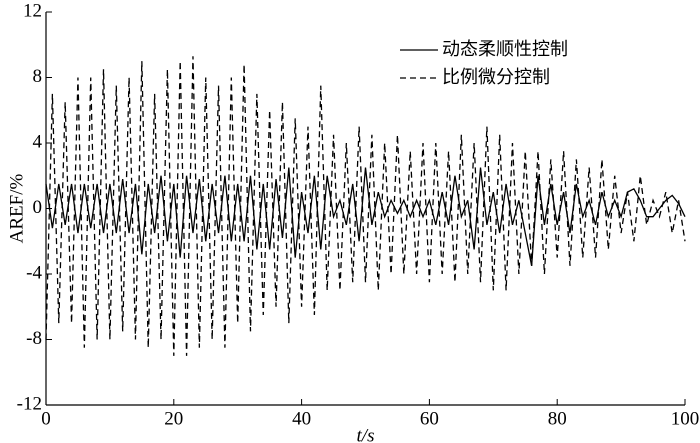 This screenshot has width=700, height=443. I want to click on y-tick-label: -12, so click(29, 403).